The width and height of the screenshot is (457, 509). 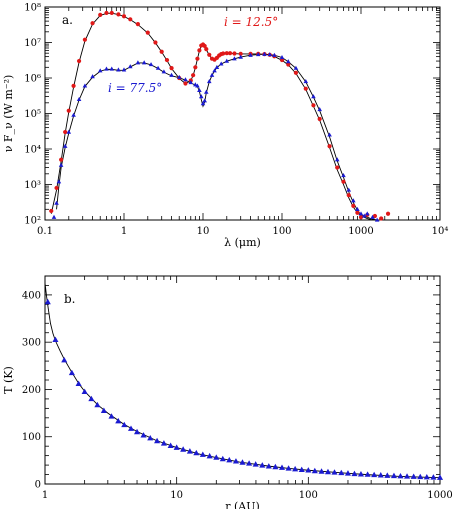 I want to click on y-tick-label: 10⁵, so click(x=32, y=114).